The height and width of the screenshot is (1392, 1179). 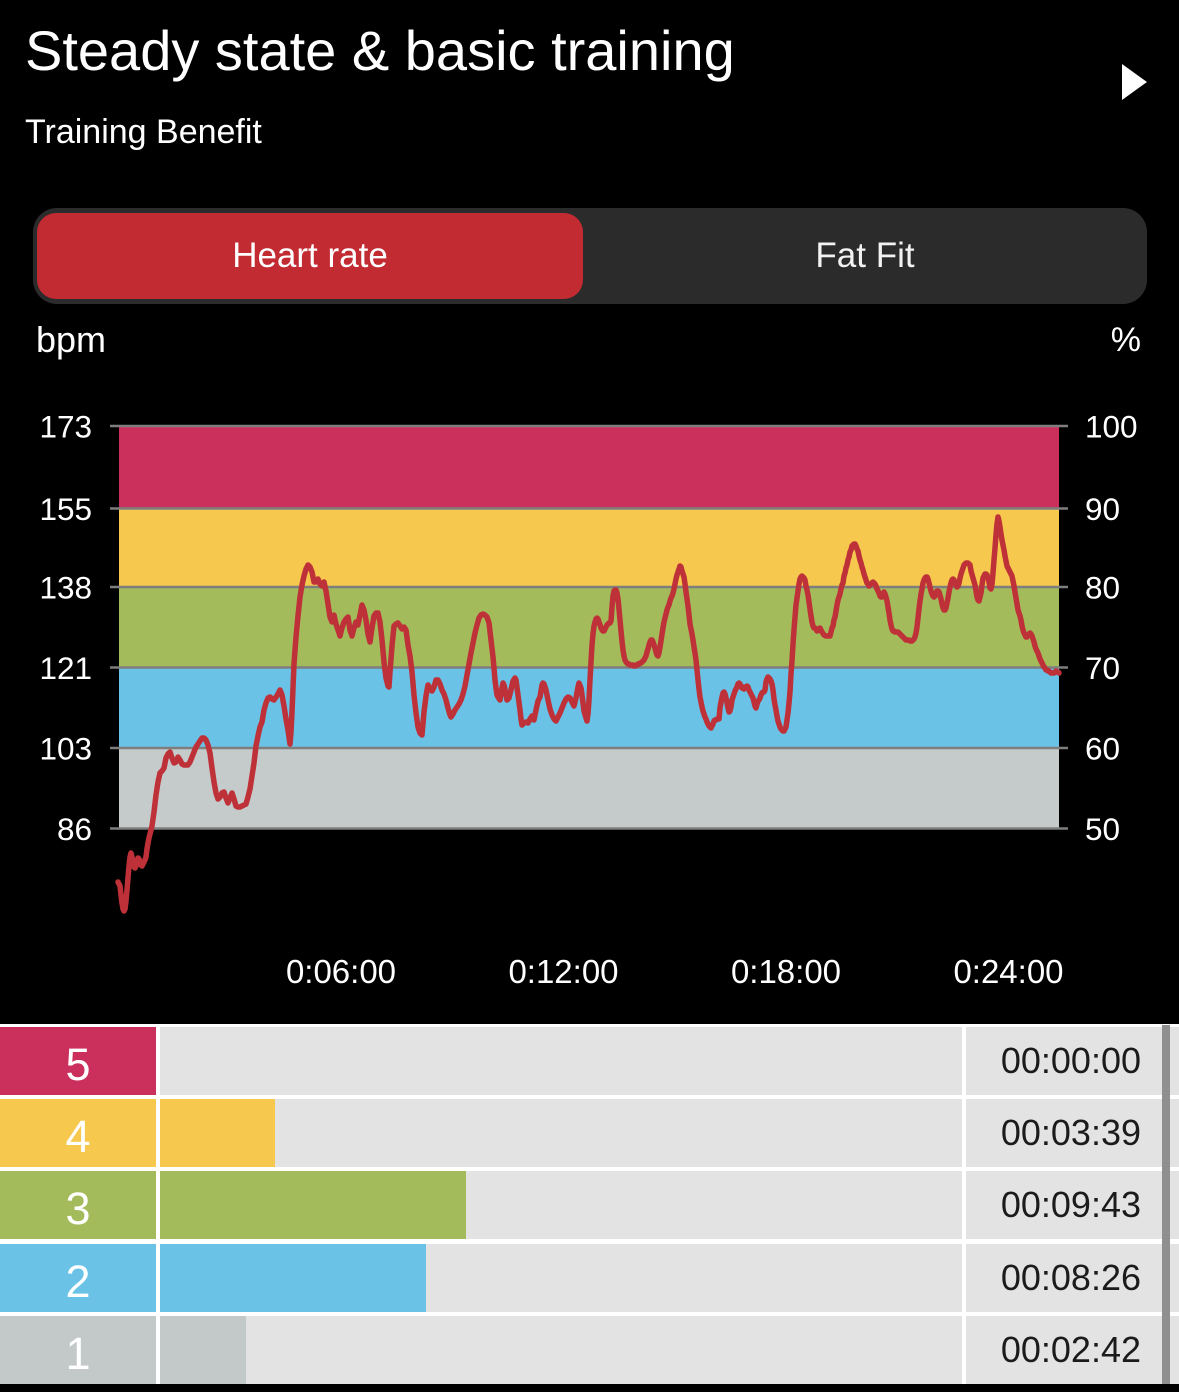 What do you see at coordinates (71, 339) in the screenshot?
I see `svg-text: bpm` at bounding box center [71, 339].